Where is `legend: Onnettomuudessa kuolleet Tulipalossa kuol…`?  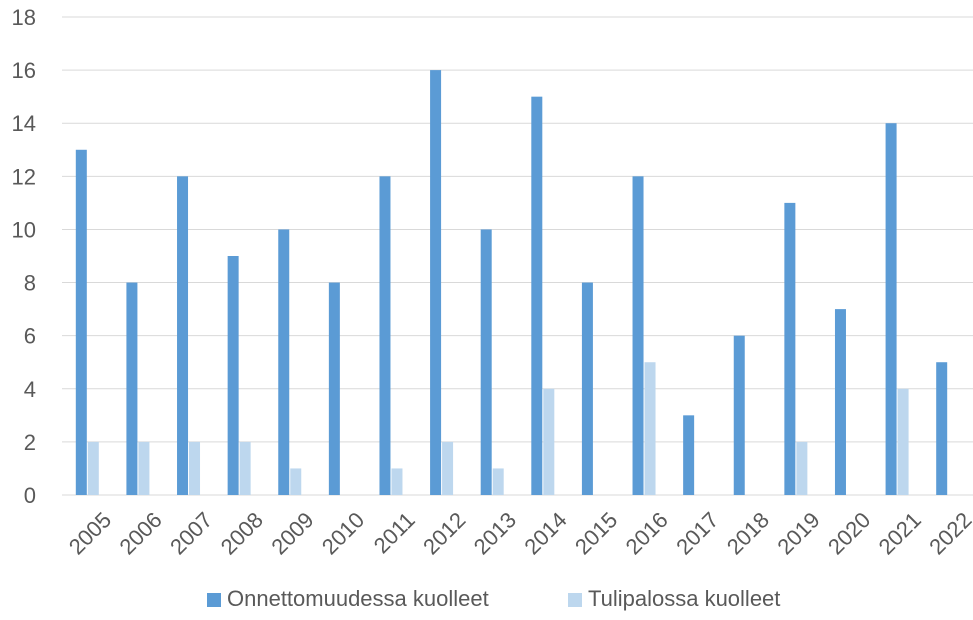 legend: Onnettomuudessa kuolleet Tulipalossa kuol… is located at coordinates (493, 598).